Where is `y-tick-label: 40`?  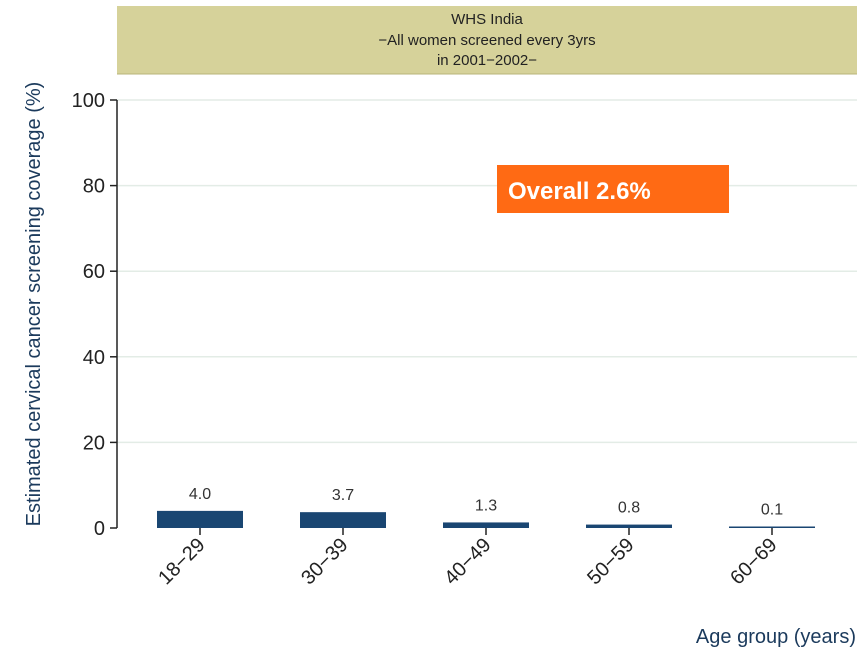 y-tick-label: 40 is located at coordinates (94, 358).